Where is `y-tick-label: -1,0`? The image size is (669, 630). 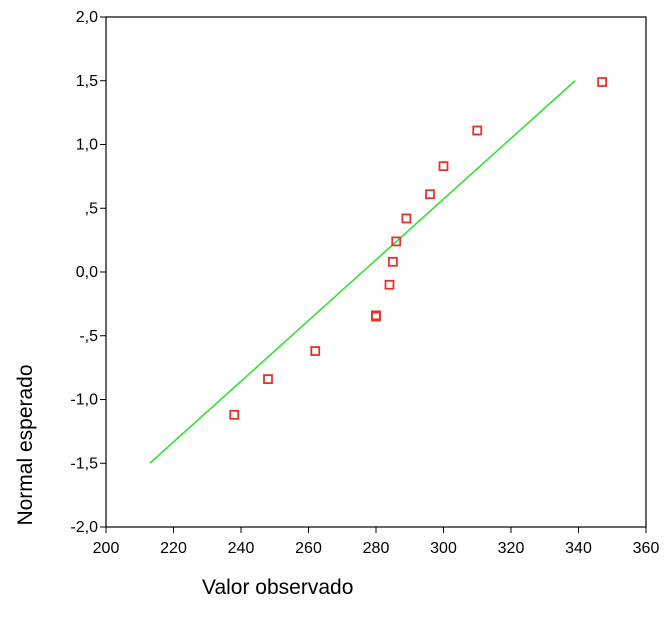 y-tick-label: -1,0 is located at coordinates (84, 400).